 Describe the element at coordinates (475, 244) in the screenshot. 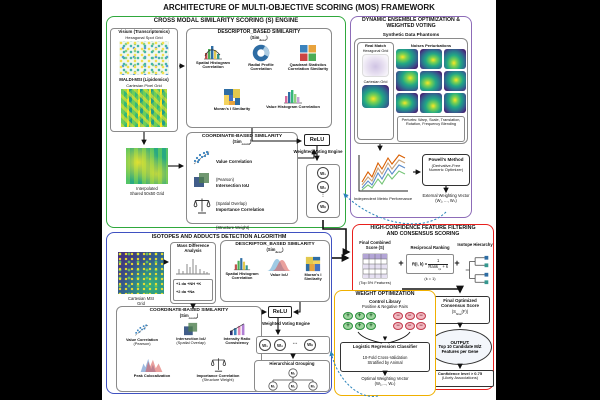

I see `isotope-hierarchy-label: Isotope Hierarchy` at that location.